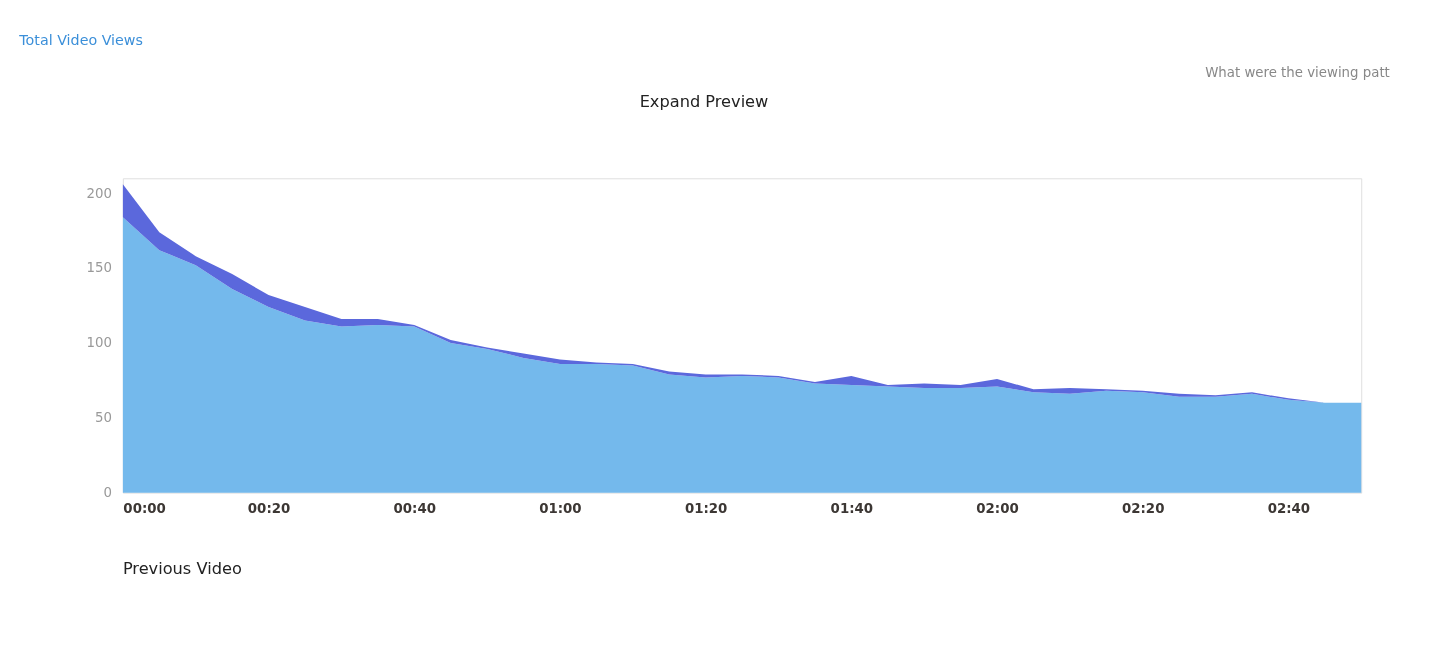 The height and width of the screenshot is (649, 1447). Describe the element at coordinates (414, 509) in the screenshot. I see `x-tick-label: 00:40` at that location.